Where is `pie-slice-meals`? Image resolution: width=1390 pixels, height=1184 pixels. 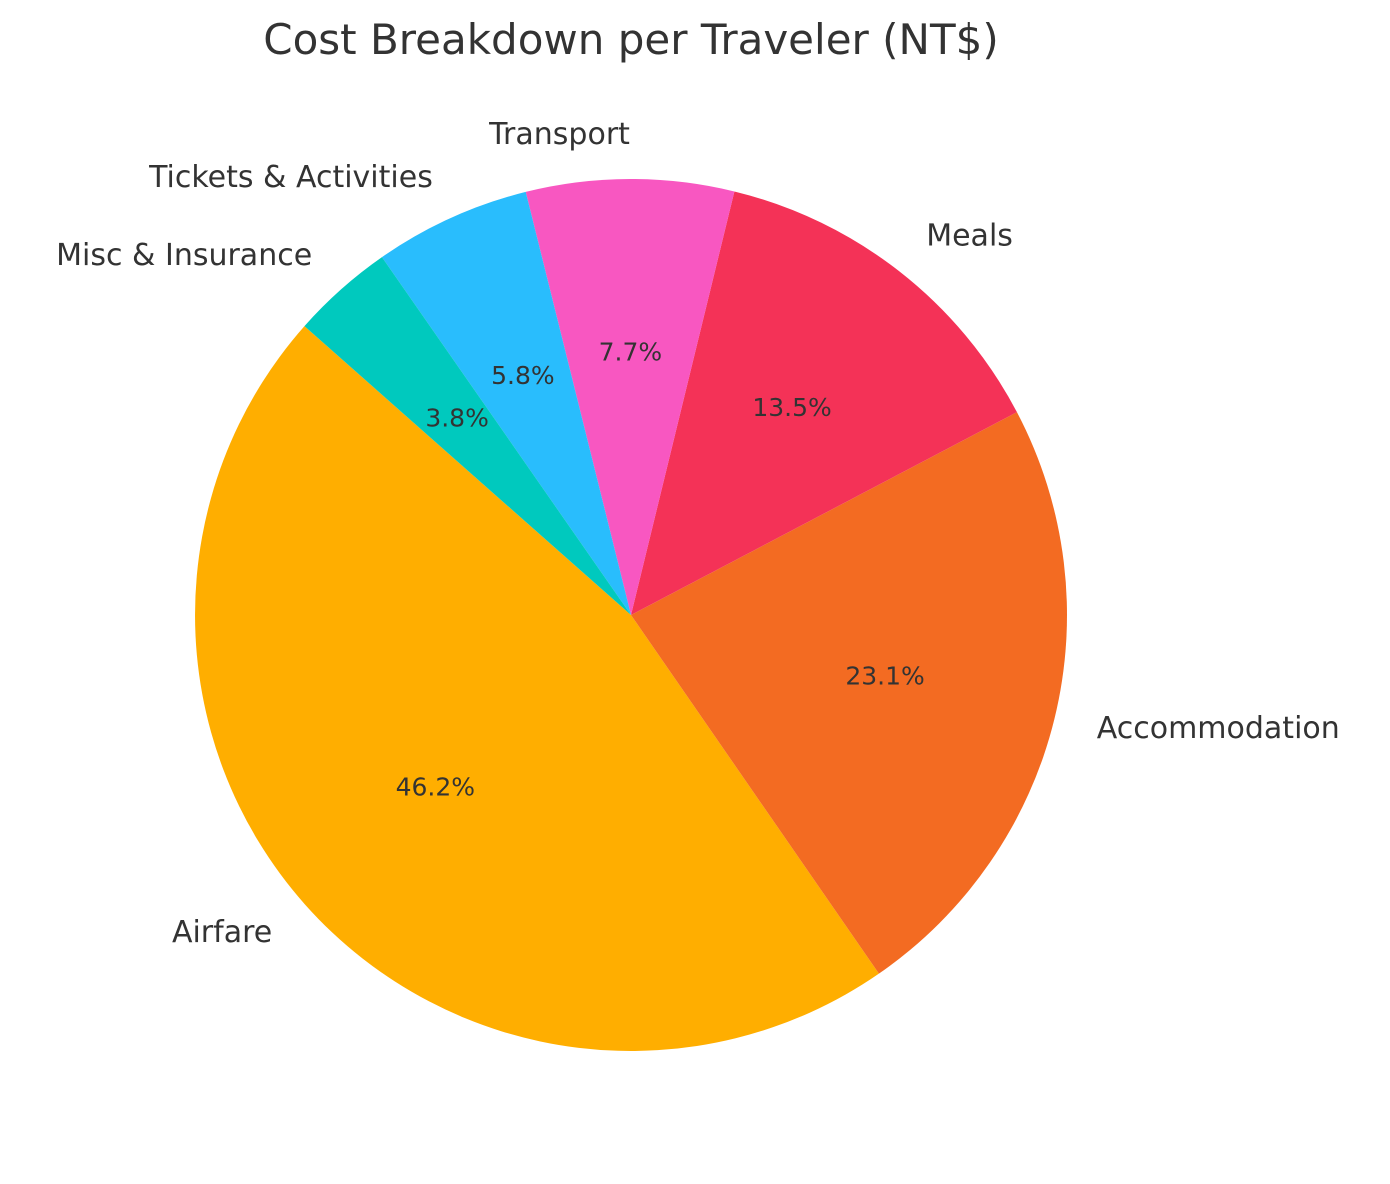
pie-slice-meals is located at coordinates (824, 403).